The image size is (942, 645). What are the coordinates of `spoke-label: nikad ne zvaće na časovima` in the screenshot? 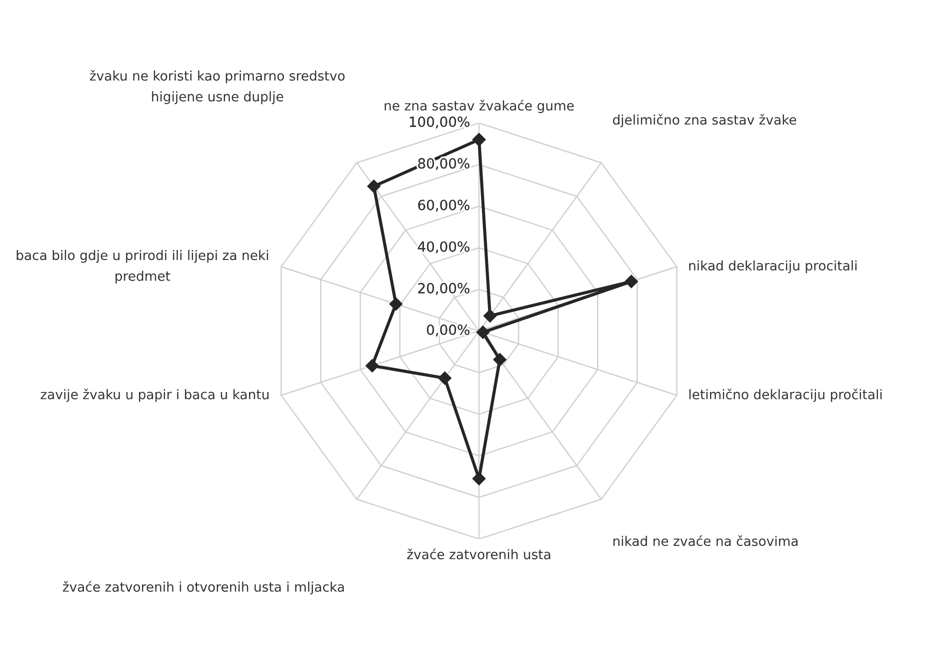 It's located at (705, 540).